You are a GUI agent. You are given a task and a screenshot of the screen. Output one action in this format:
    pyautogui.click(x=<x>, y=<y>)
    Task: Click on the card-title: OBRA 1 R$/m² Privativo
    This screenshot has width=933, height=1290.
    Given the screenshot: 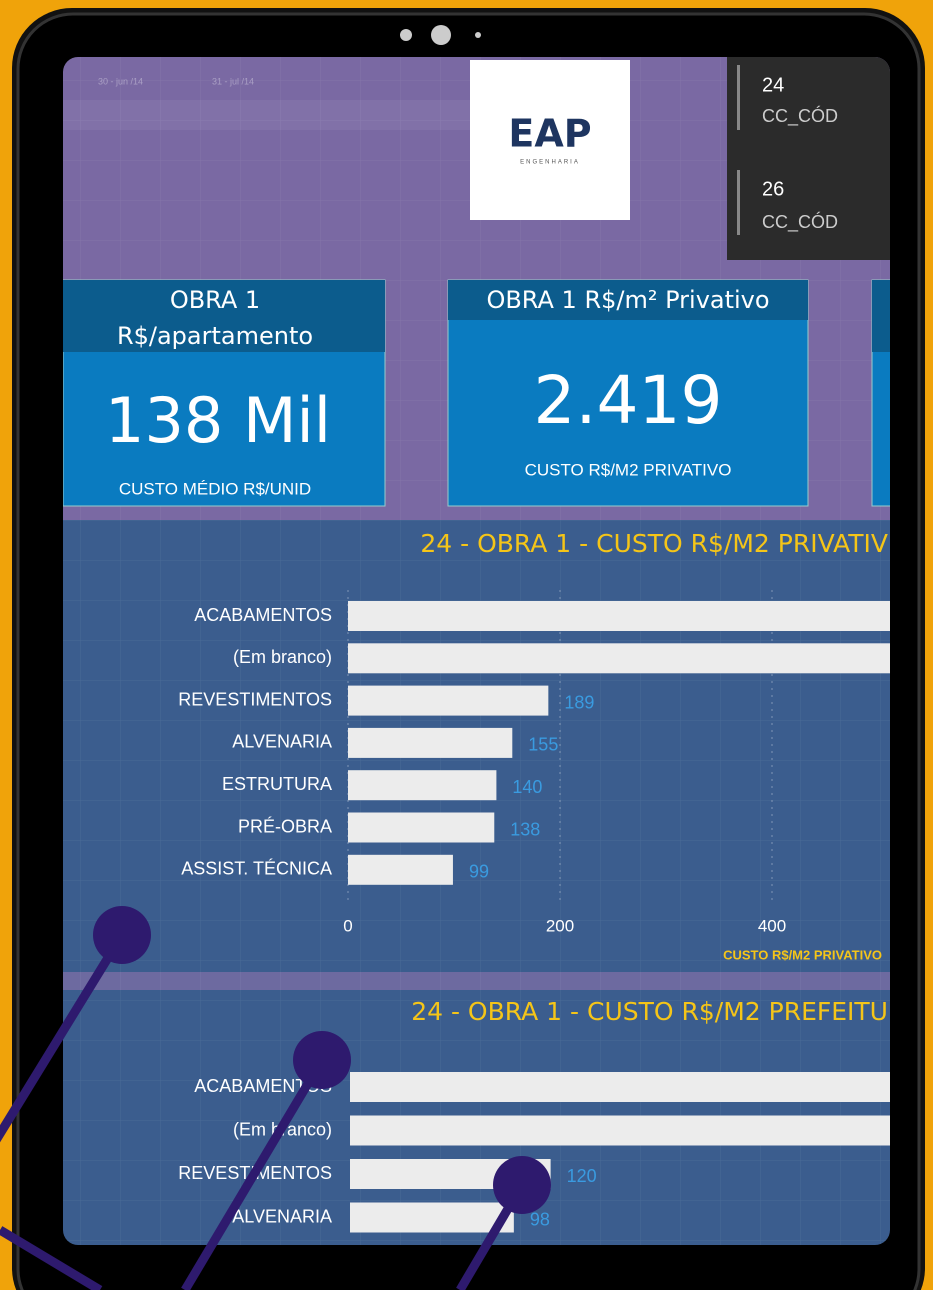 What is the action you would take?
    pyautogui.click(x=627, y=300)
    